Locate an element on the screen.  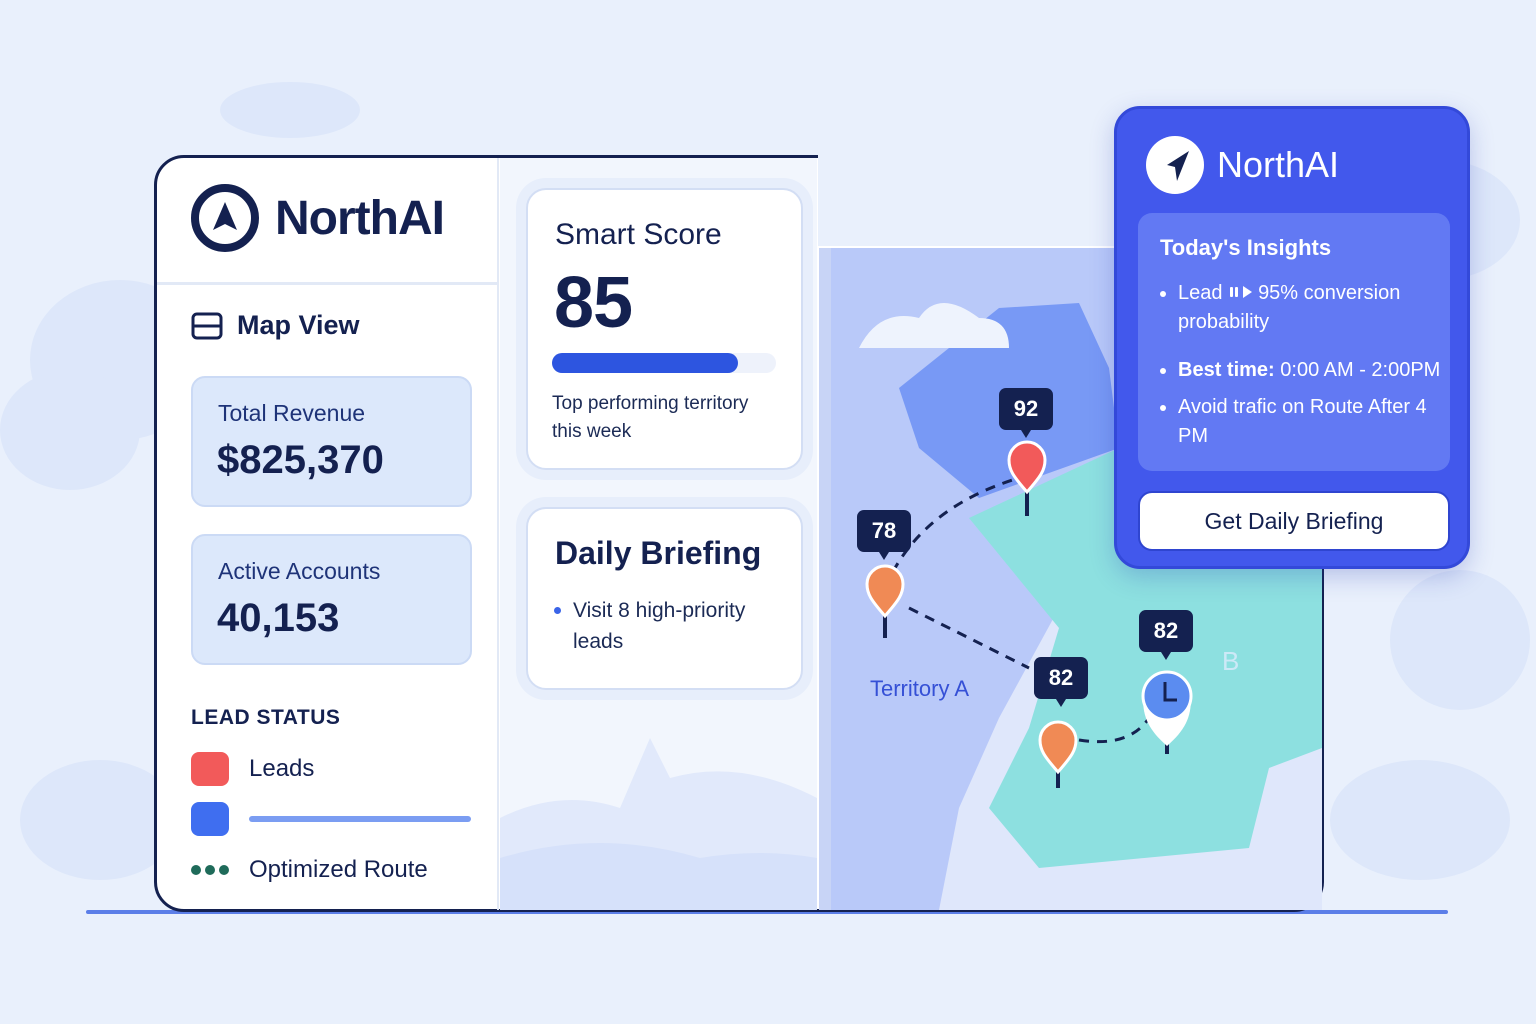
legend-route: Optimized Route is located at coordinates (309, 870).